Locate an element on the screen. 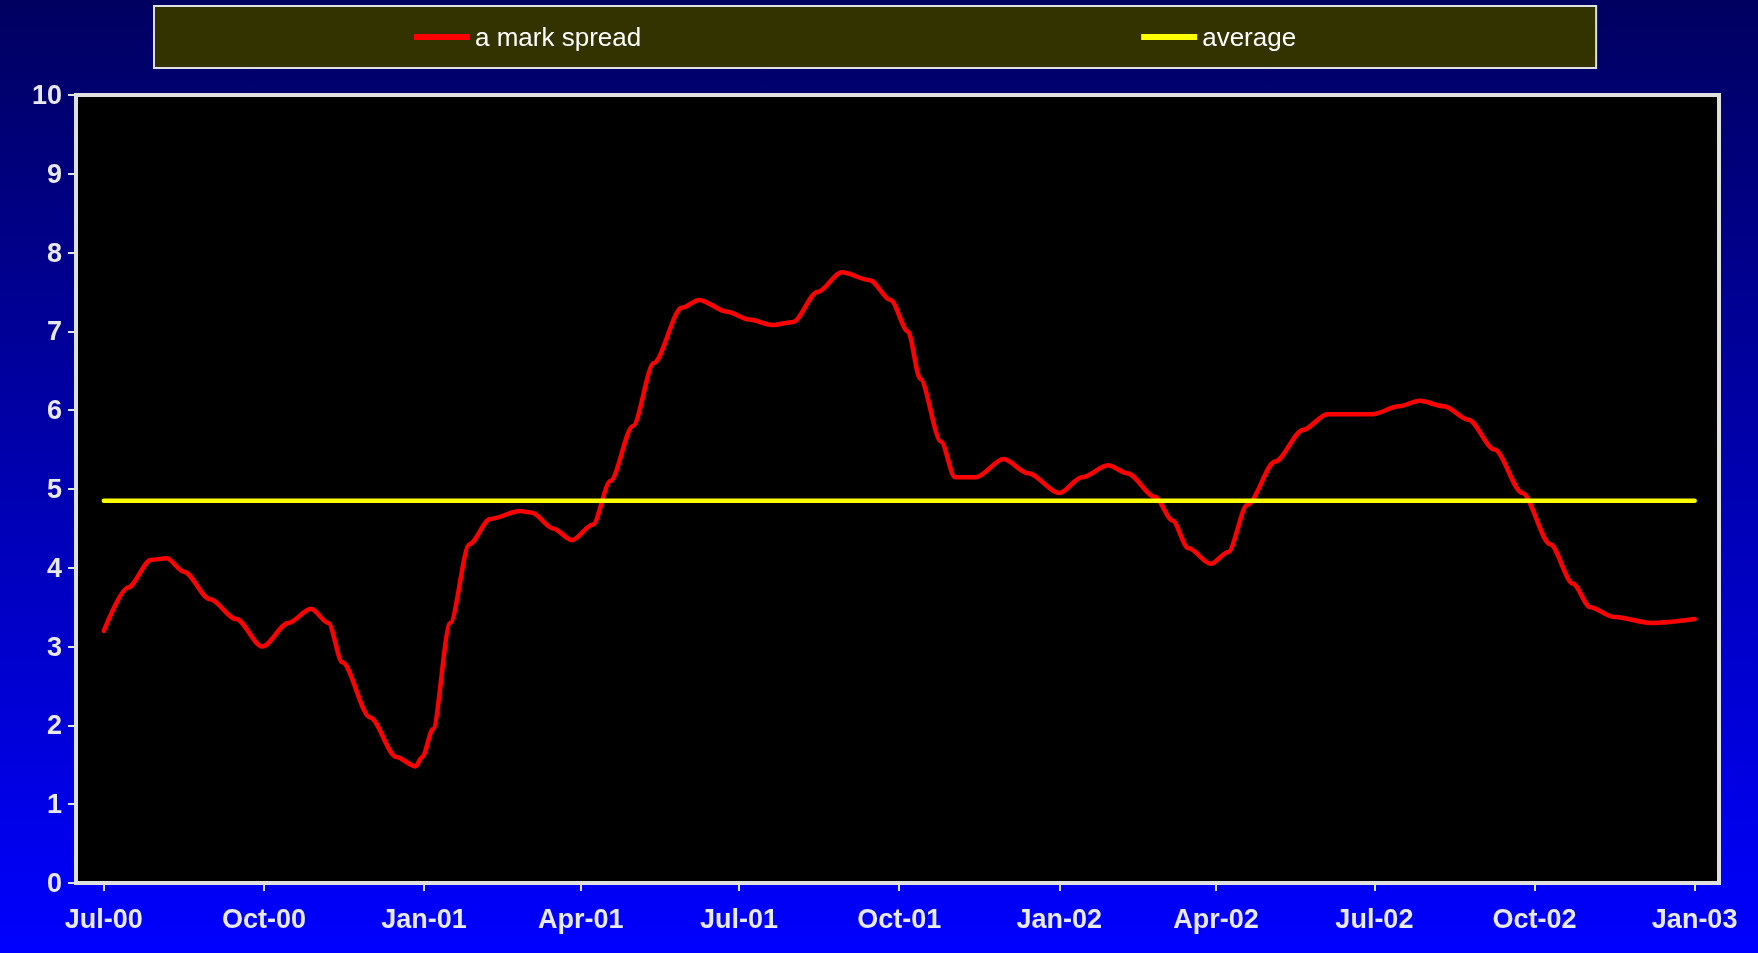  y-tick-label: 1 is located at coordinates (54, 804).